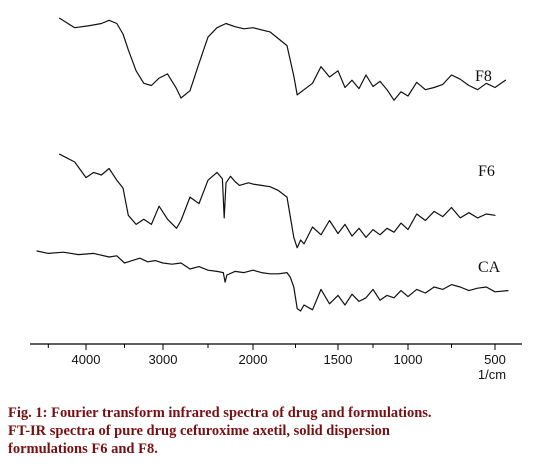 Image resolution: width=555 pixels, height=466 pixels. I want to click on spectrum-f8, so click(282, 59).